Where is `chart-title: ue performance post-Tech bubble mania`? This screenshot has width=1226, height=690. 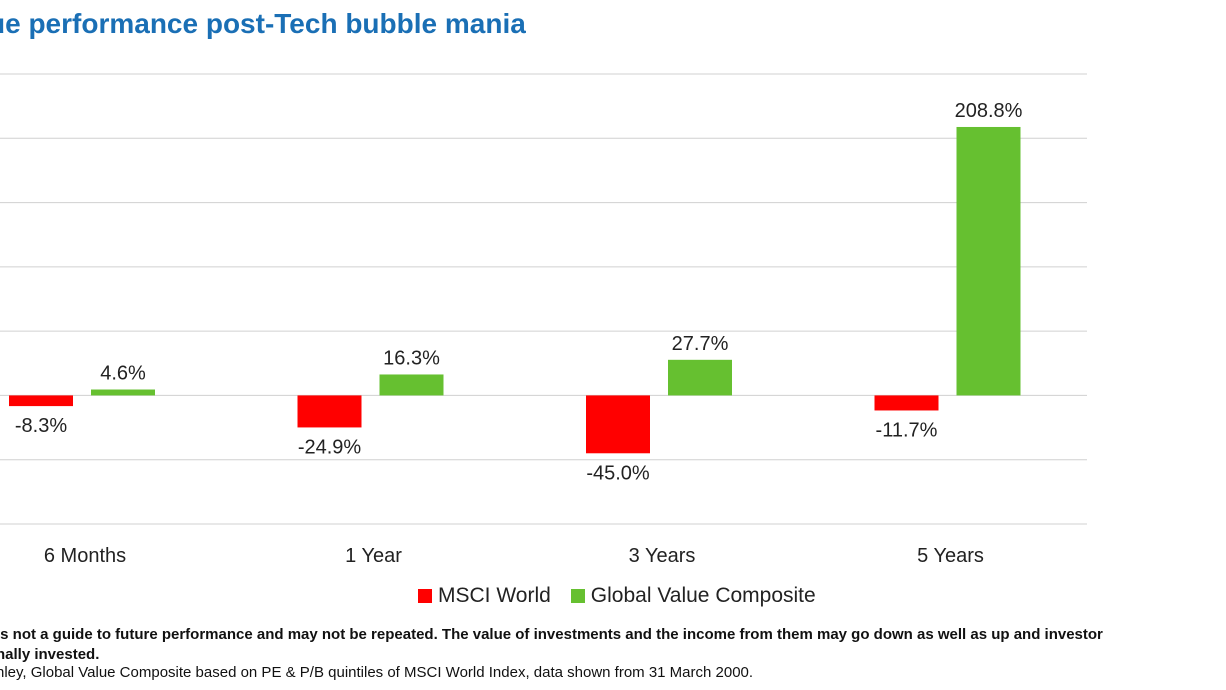 chart-title: ue performance post-Tech bubble mania is located at coordinates (263, 23).